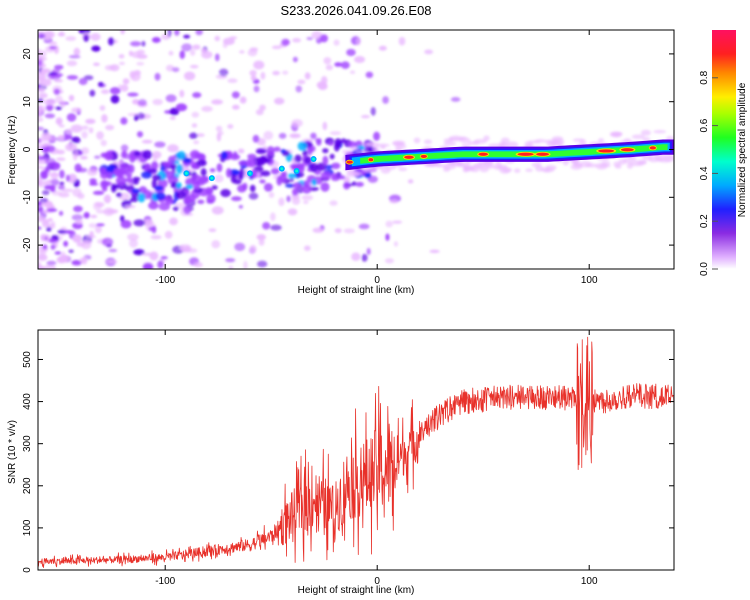  I want to click on x-tick-label: 100, so click(589, 280).